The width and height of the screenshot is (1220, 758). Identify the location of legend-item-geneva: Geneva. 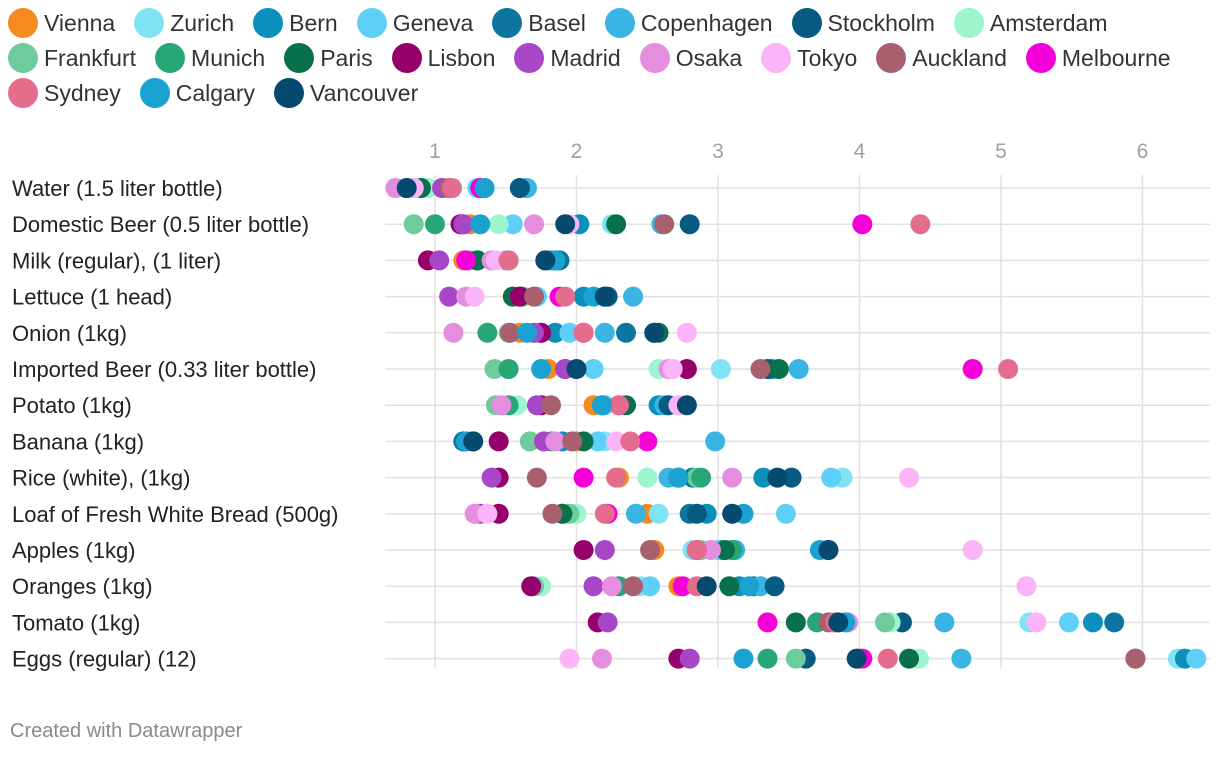
(415, 23).